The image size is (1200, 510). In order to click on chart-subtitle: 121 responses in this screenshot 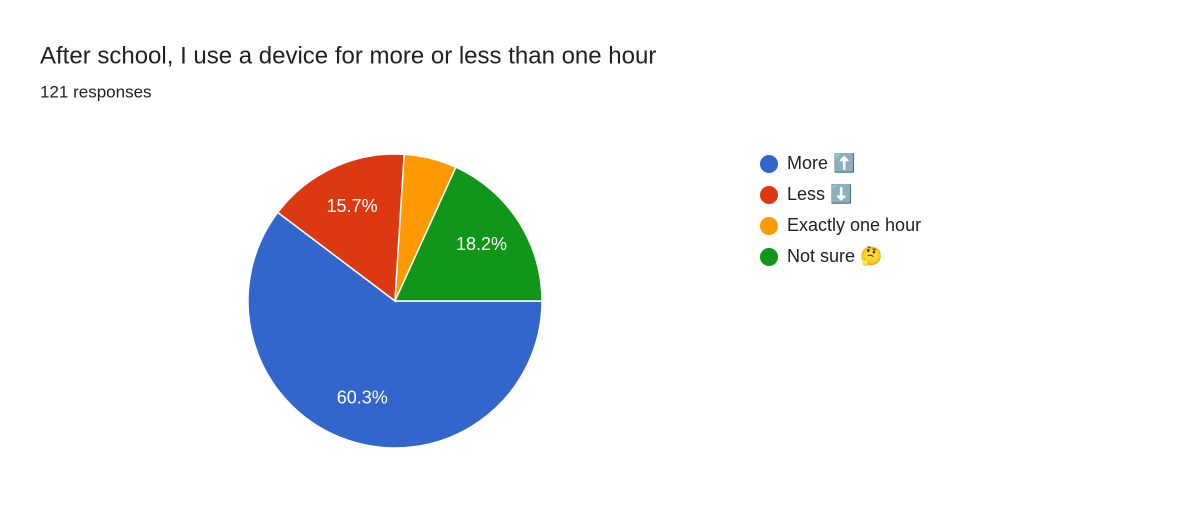, I will do `click(96, 91)`.